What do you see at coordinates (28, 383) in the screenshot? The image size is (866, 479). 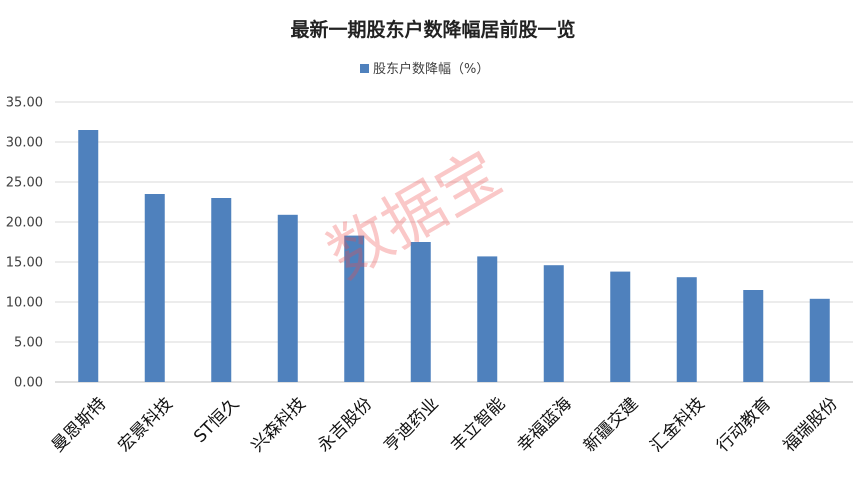 I see `y-tick-label: 0.00` at bounding box center [28, 383].